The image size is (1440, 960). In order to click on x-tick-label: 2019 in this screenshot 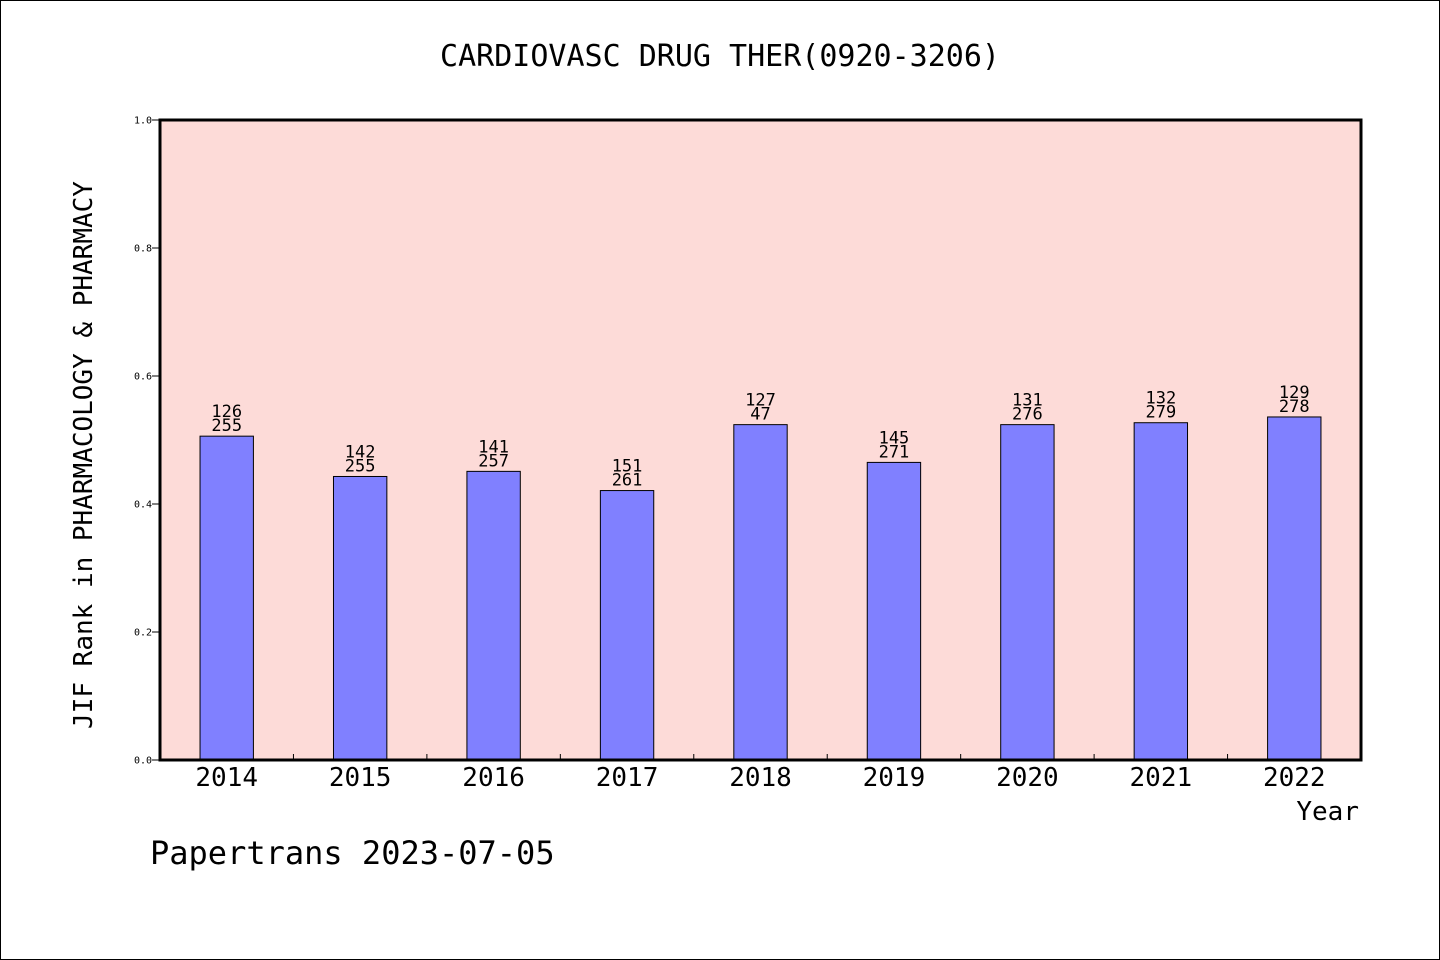, I will do `click(894, 778)`.